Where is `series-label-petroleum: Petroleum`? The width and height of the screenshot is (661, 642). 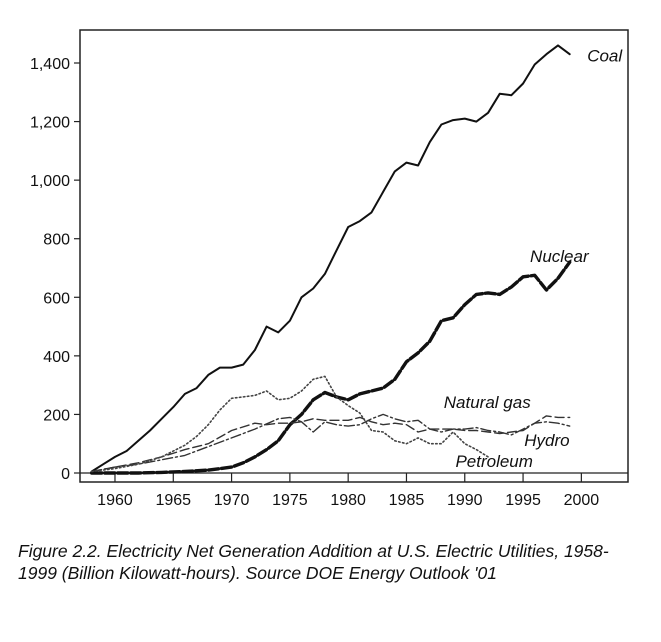
series-label-petroleum: Petroleum is located at coordinates (493, 461).